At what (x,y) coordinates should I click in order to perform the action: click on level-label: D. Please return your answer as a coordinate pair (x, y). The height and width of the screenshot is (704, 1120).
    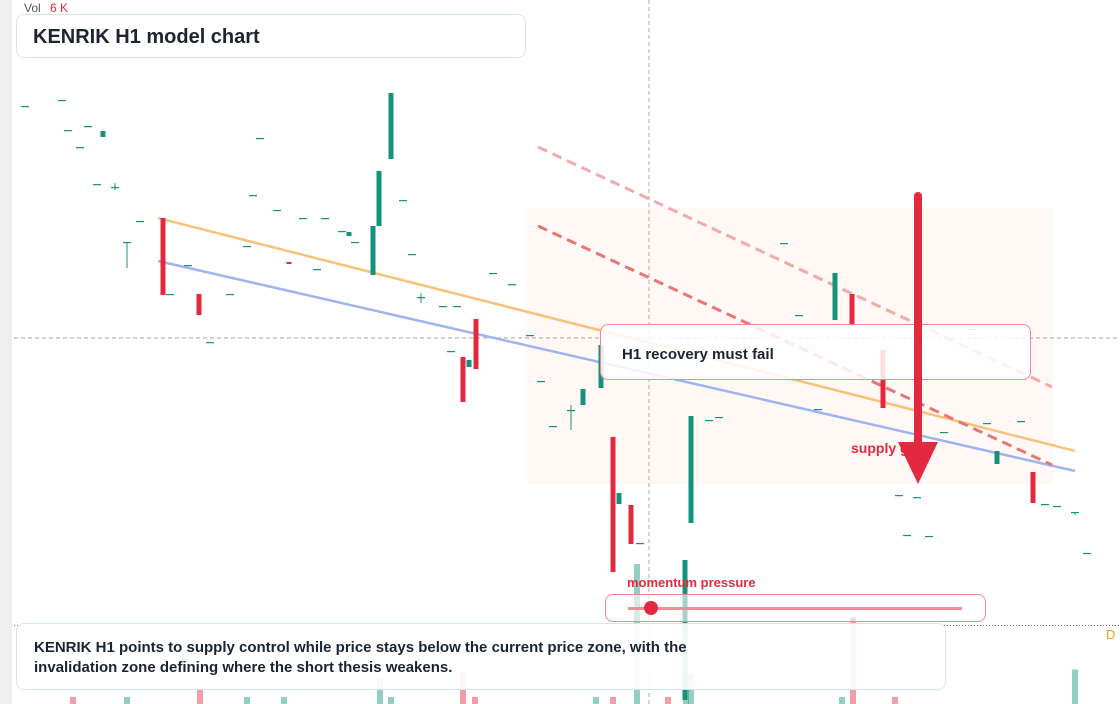
    Looking at the image, I should click on (1111, 634).